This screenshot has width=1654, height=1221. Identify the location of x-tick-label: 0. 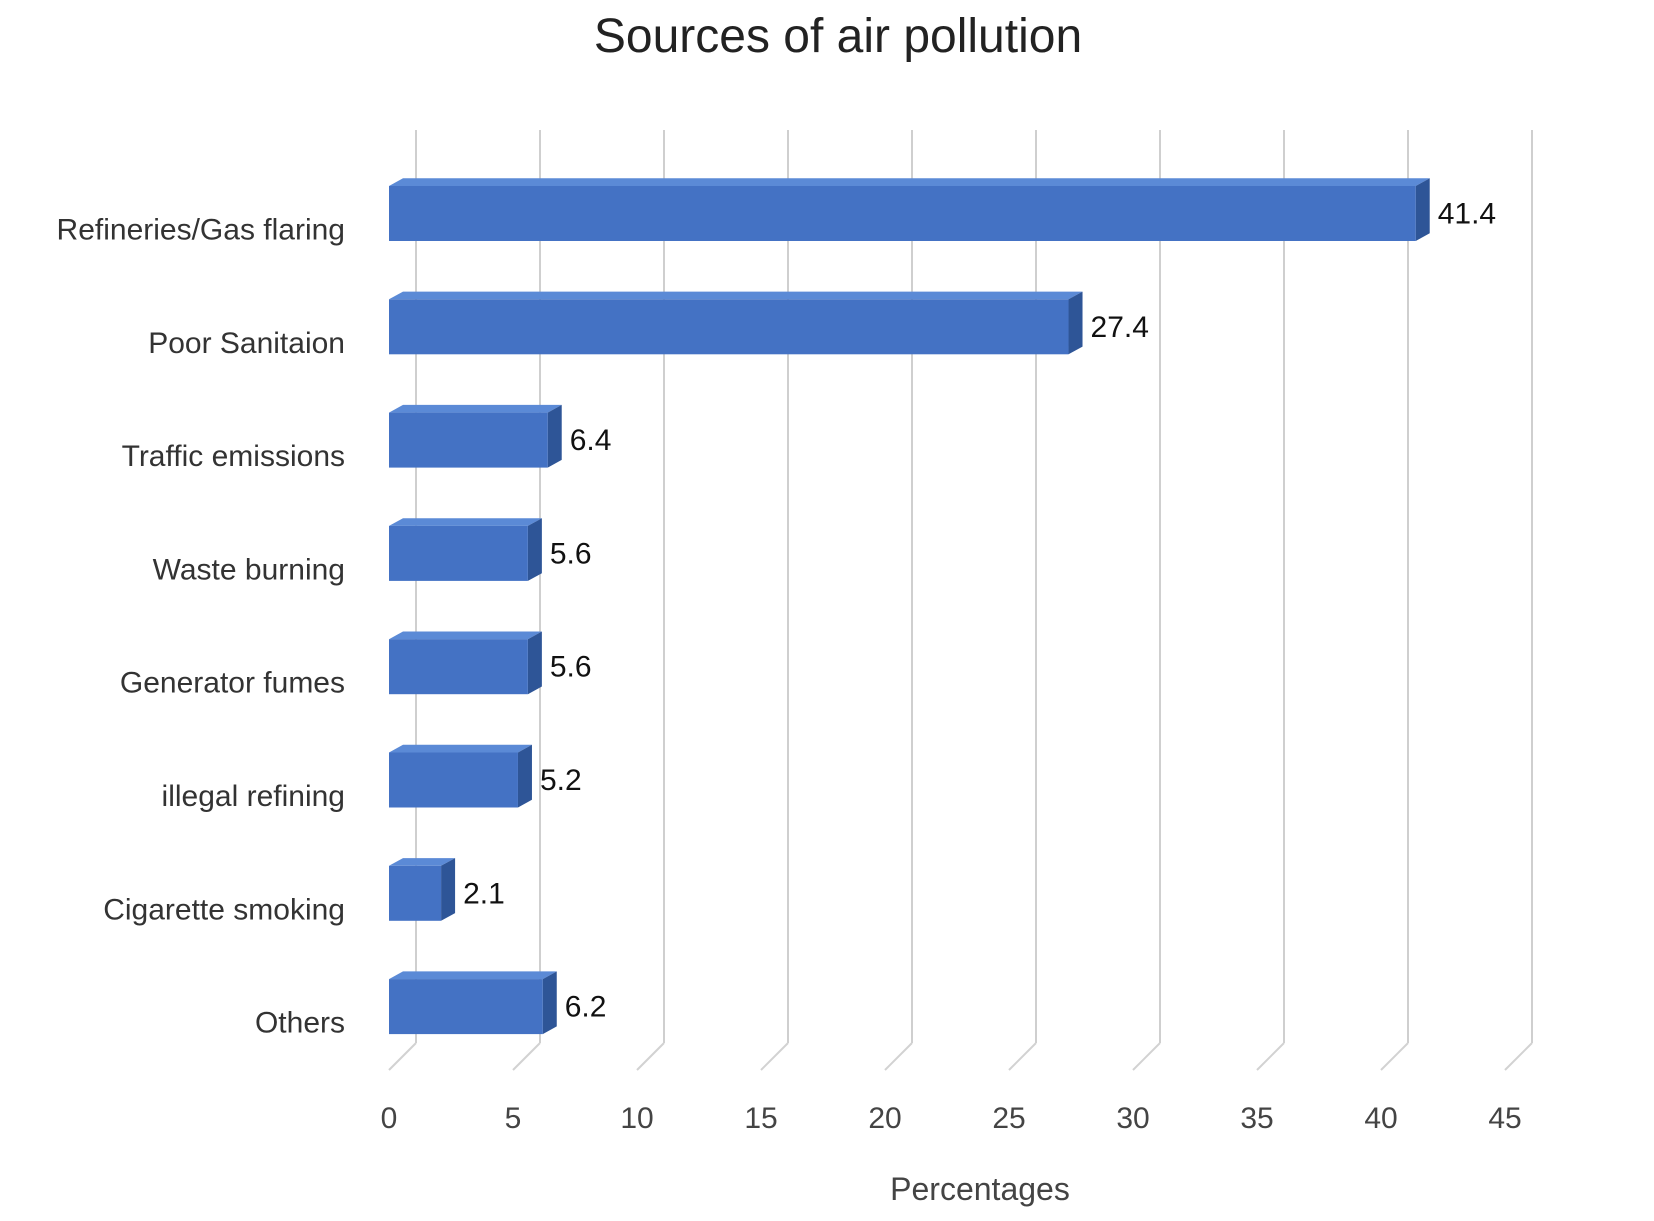
(389, 1118).